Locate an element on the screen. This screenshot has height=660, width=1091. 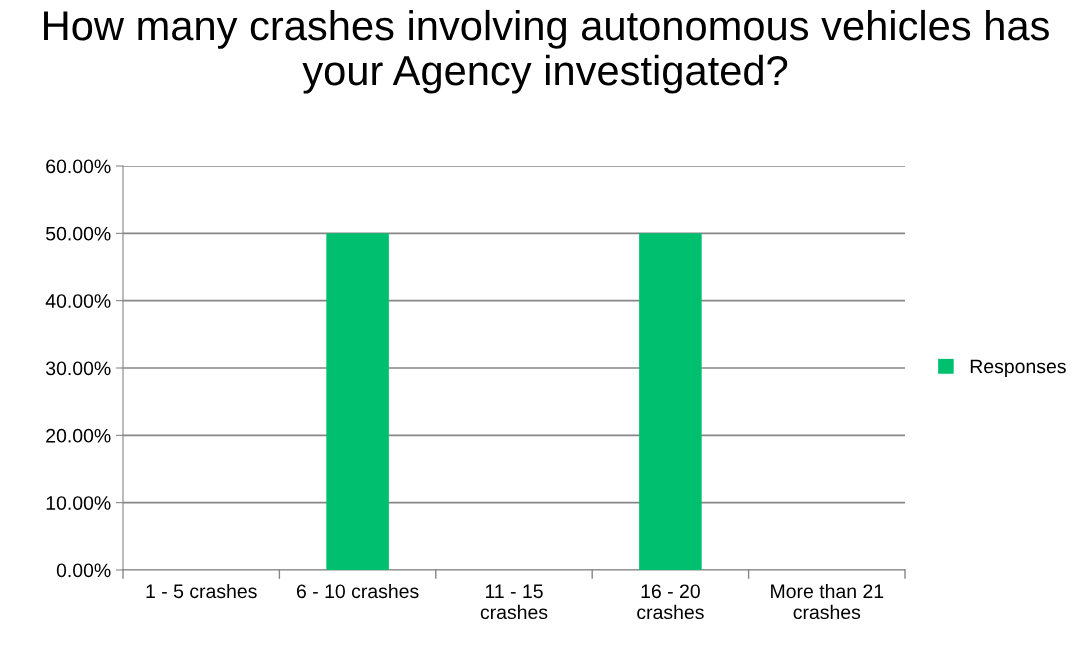
x-tick-label: 16 - 20 crashes is located at coordinates (670, 602).